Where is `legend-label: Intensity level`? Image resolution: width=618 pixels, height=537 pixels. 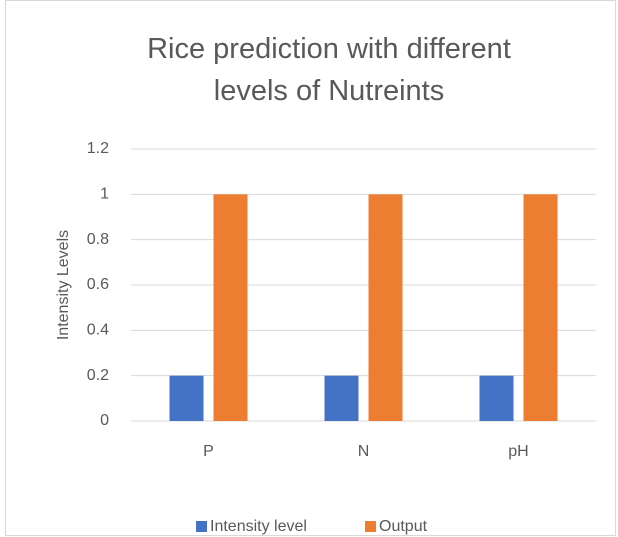
legend-label: Intensity level is located at coordinates (258, 526).